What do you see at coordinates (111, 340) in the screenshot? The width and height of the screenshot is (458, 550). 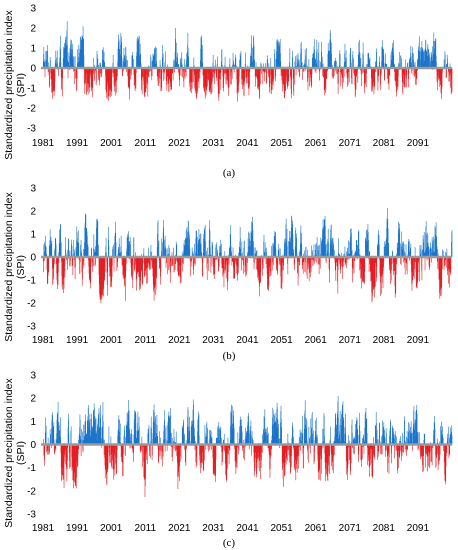 I see `x-tick-label: 2001` at bounding box center [111, 340].